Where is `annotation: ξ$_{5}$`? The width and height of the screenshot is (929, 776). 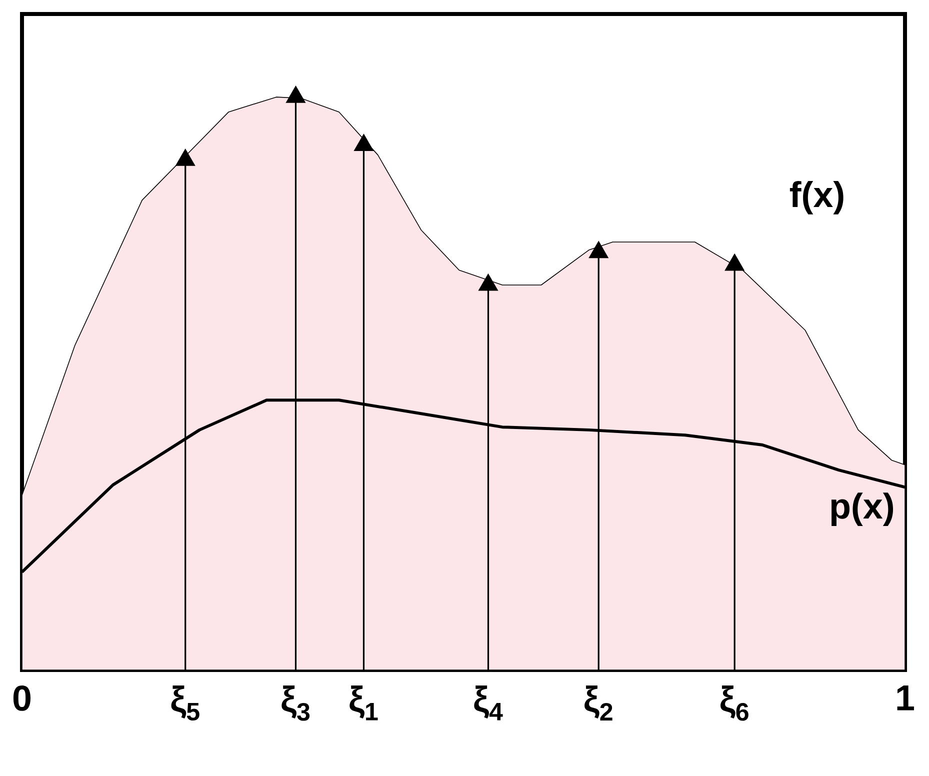 annotation: ξ$_{5}$ is located at coordinates (185, 703).